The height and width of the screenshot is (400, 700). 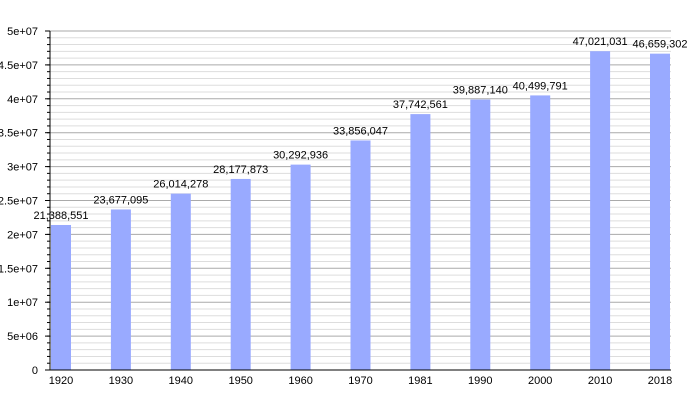 I want to click on y-tick-label: 4.5e+07, so click(x=19, y=66).